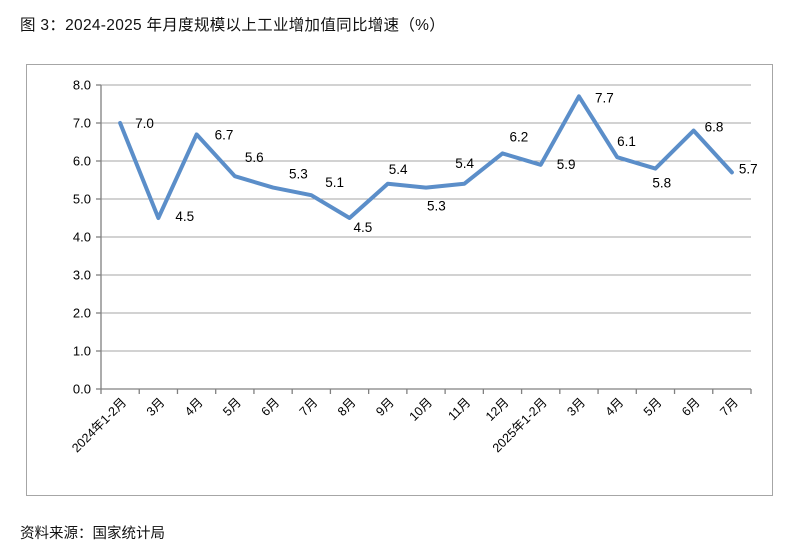  I want to click on svg-text: 7.7, so click(604, 97).